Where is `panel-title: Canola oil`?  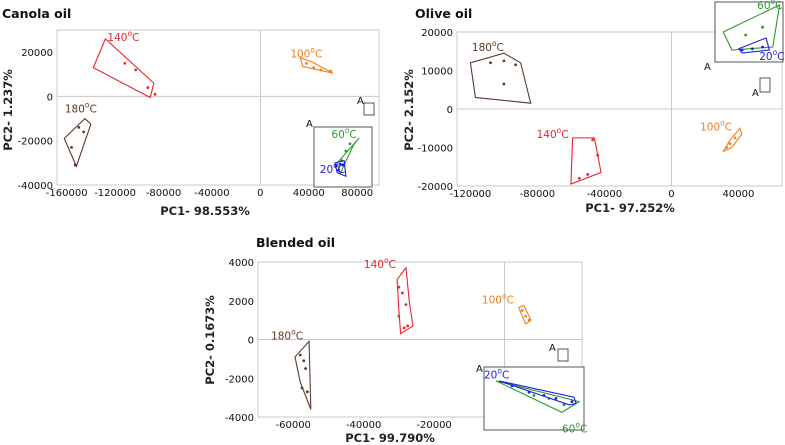
panel-title: Canola oil is located at coordinates (36, 13).